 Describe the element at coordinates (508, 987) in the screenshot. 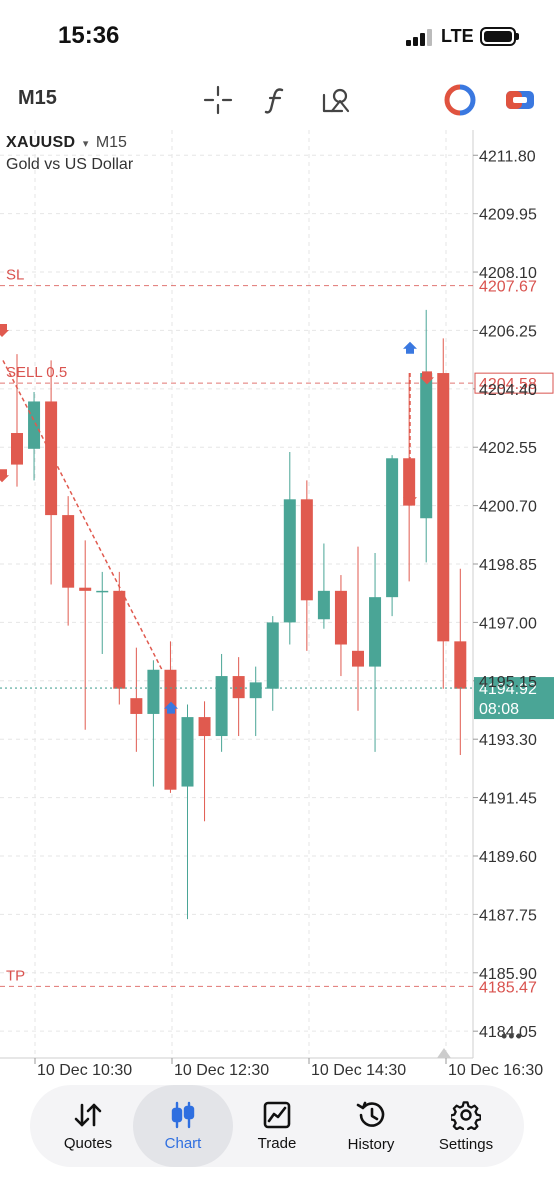

I see `tp-level-price: 4185.47` at that location.